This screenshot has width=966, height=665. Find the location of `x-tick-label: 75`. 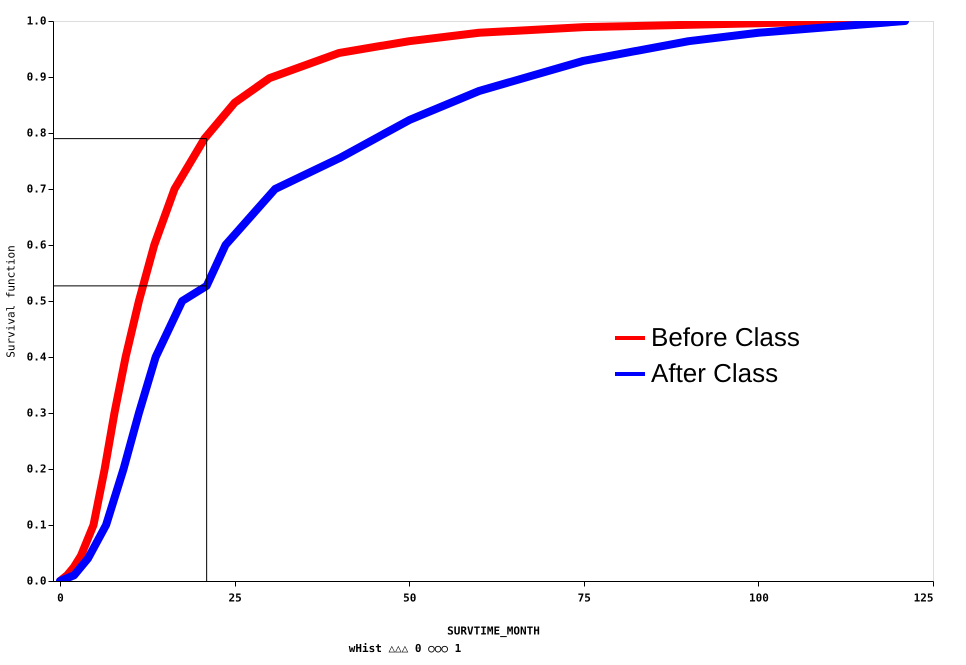

x-tick-label: 75 is located at coordinates (584, 598).